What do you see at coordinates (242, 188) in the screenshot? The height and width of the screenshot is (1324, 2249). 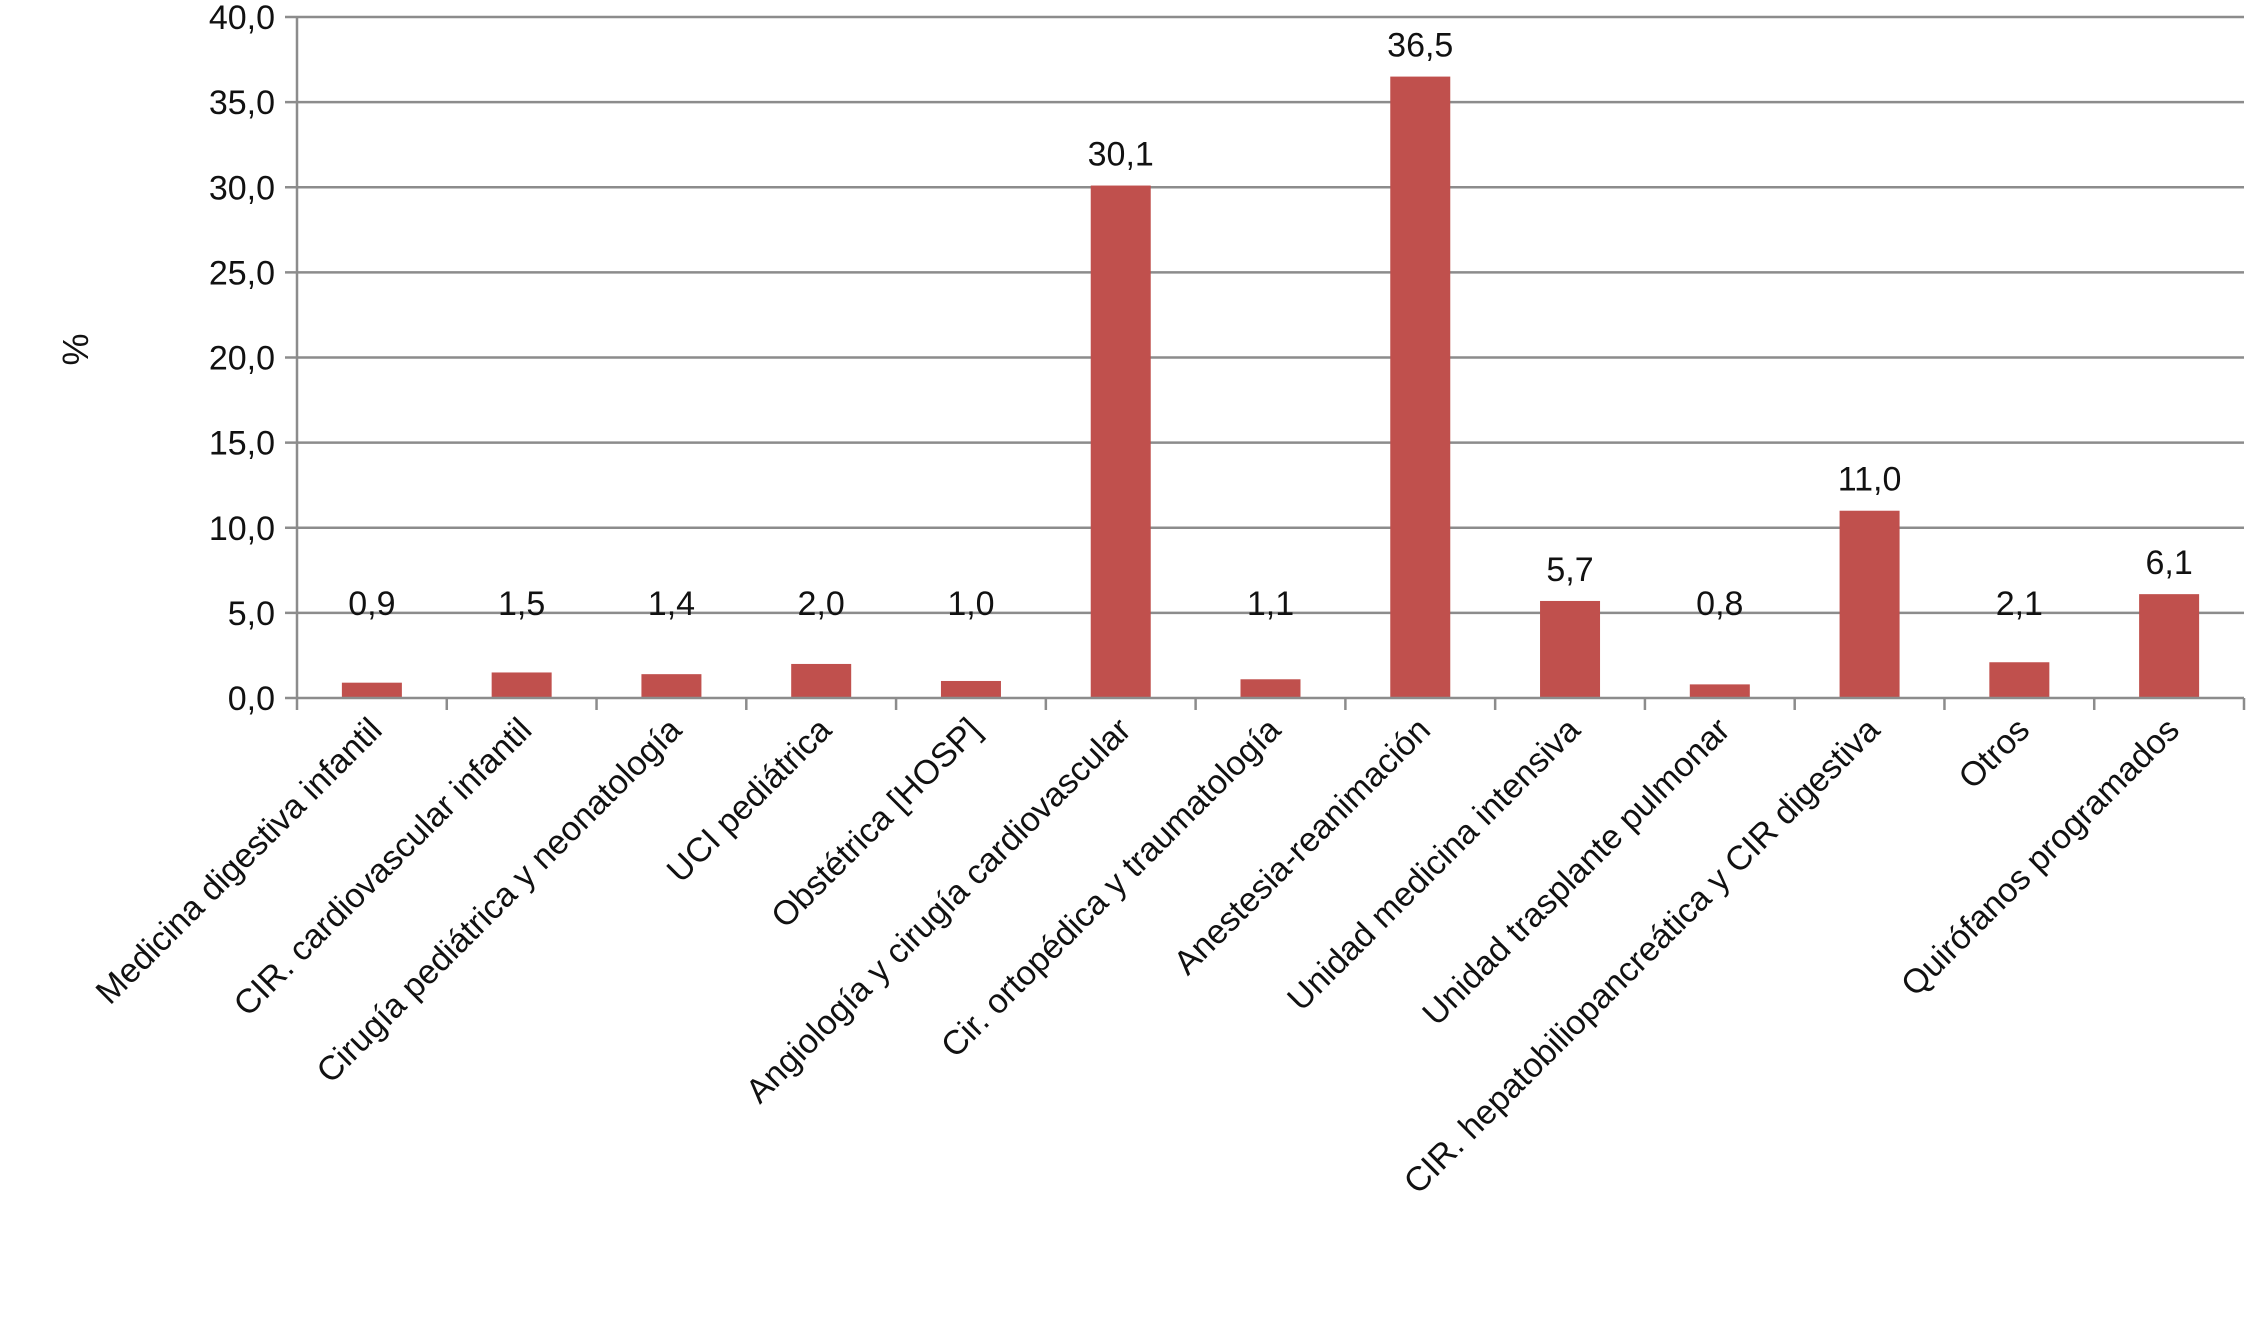 I see `y-tick-label: 30,0` at bounding box center [242, 188].